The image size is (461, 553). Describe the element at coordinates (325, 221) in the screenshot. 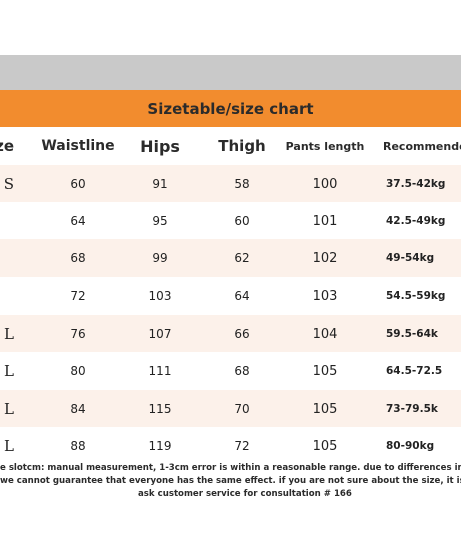

I see `cell-pants-length: 101` at that location.